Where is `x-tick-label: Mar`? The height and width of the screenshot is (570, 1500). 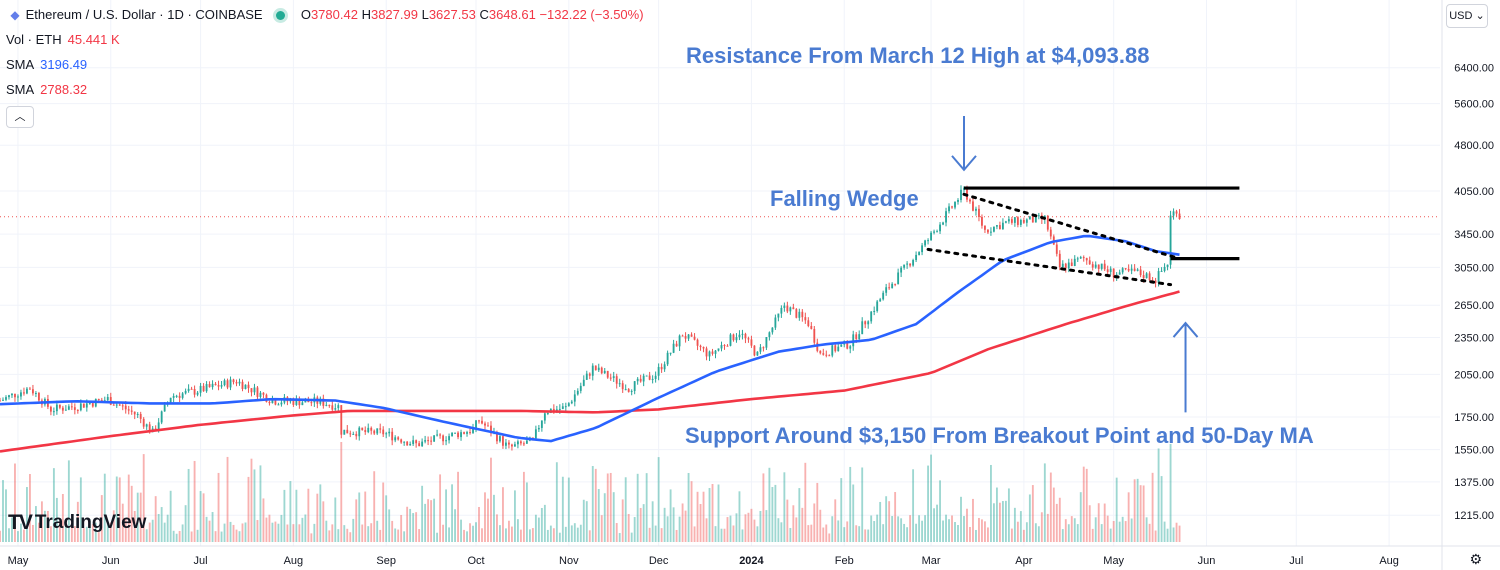
x-tick-label: Mar is located at coordinates (931, 561).